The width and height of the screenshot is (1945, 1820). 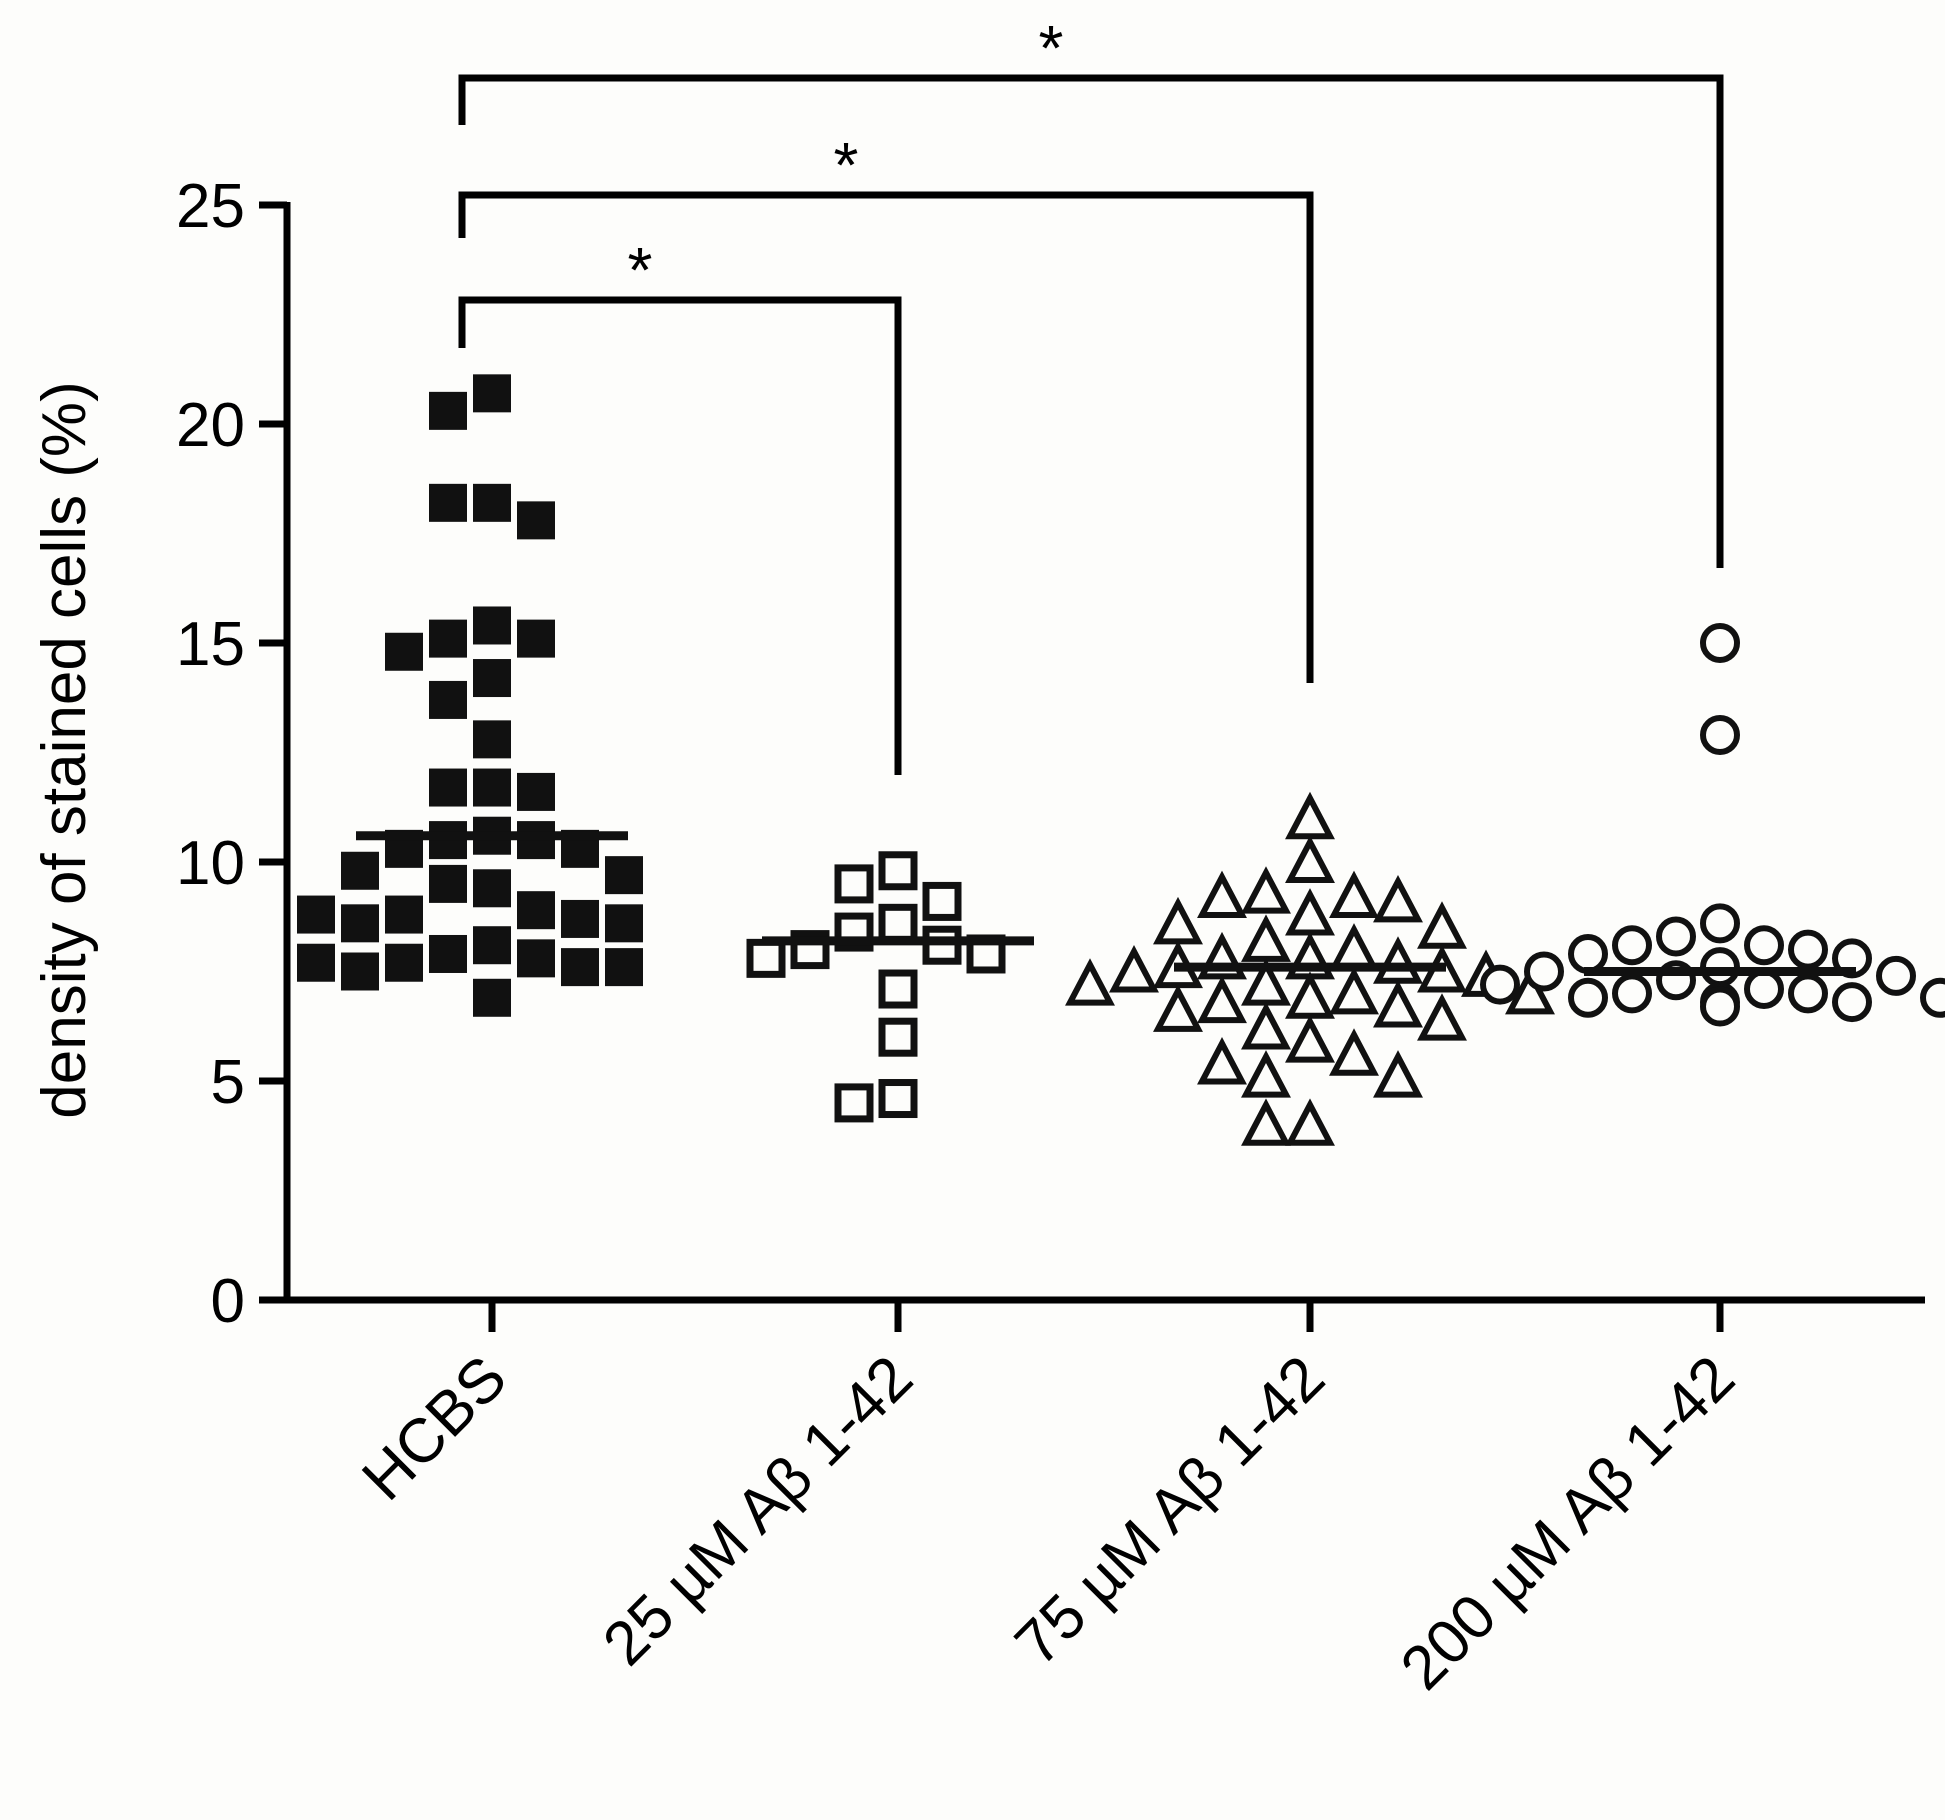 What do you see at coordinates (1106, 903) in the screenshot?
I see `mean-lines` at bounding box center [1106, 903].